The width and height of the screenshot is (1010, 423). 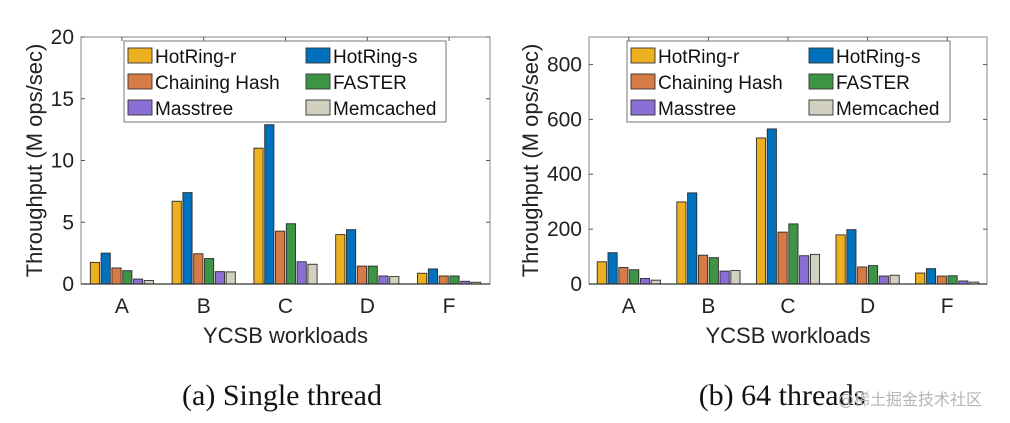 I want to click on bar-chaining-hash-d, so click(x=361, y=275).